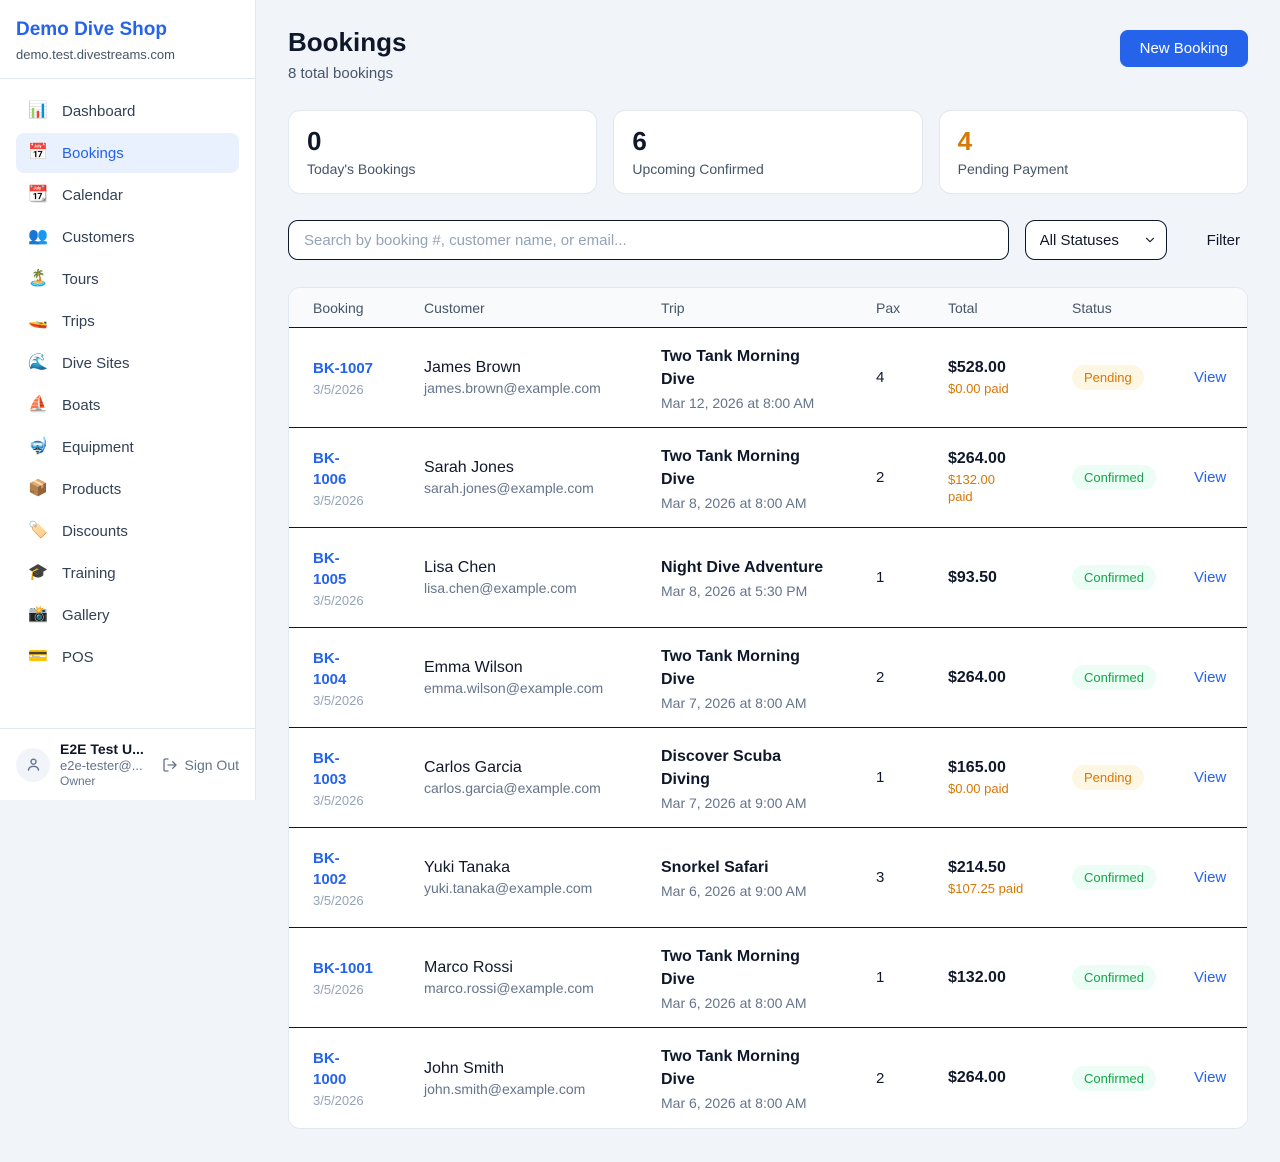  Describe the element at coordinates (78, 531) in the screenshot. I see `sidebar-item-discounts: 🏷️ Discounts` at that location.